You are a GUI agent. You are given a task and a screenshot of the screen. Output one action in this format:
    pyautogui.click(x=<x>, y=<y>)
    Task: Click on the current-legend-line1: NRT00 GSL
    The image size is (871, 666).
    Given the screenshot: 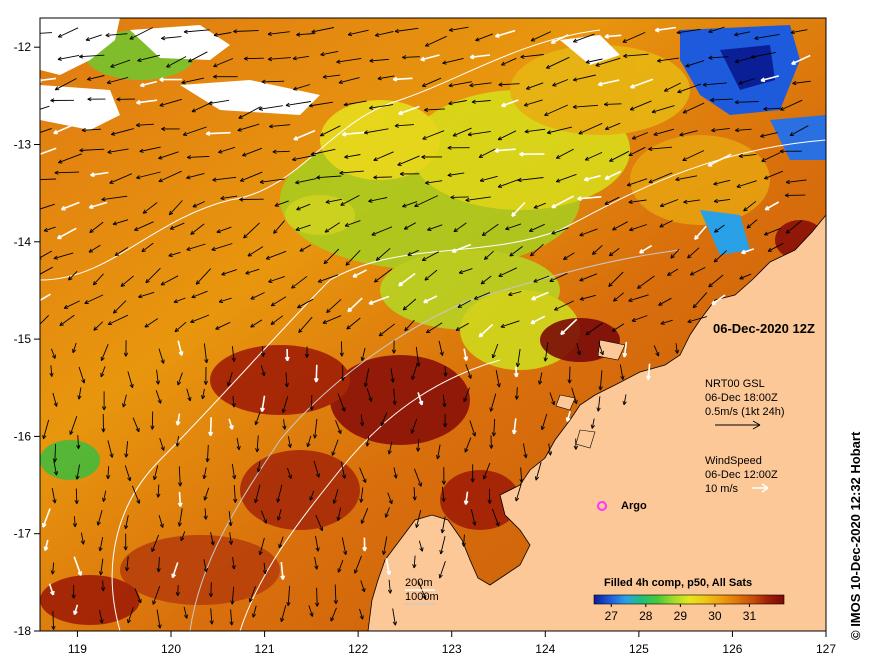 What is the action you would take?
    pyautogui.click(x=735, y=384)
    